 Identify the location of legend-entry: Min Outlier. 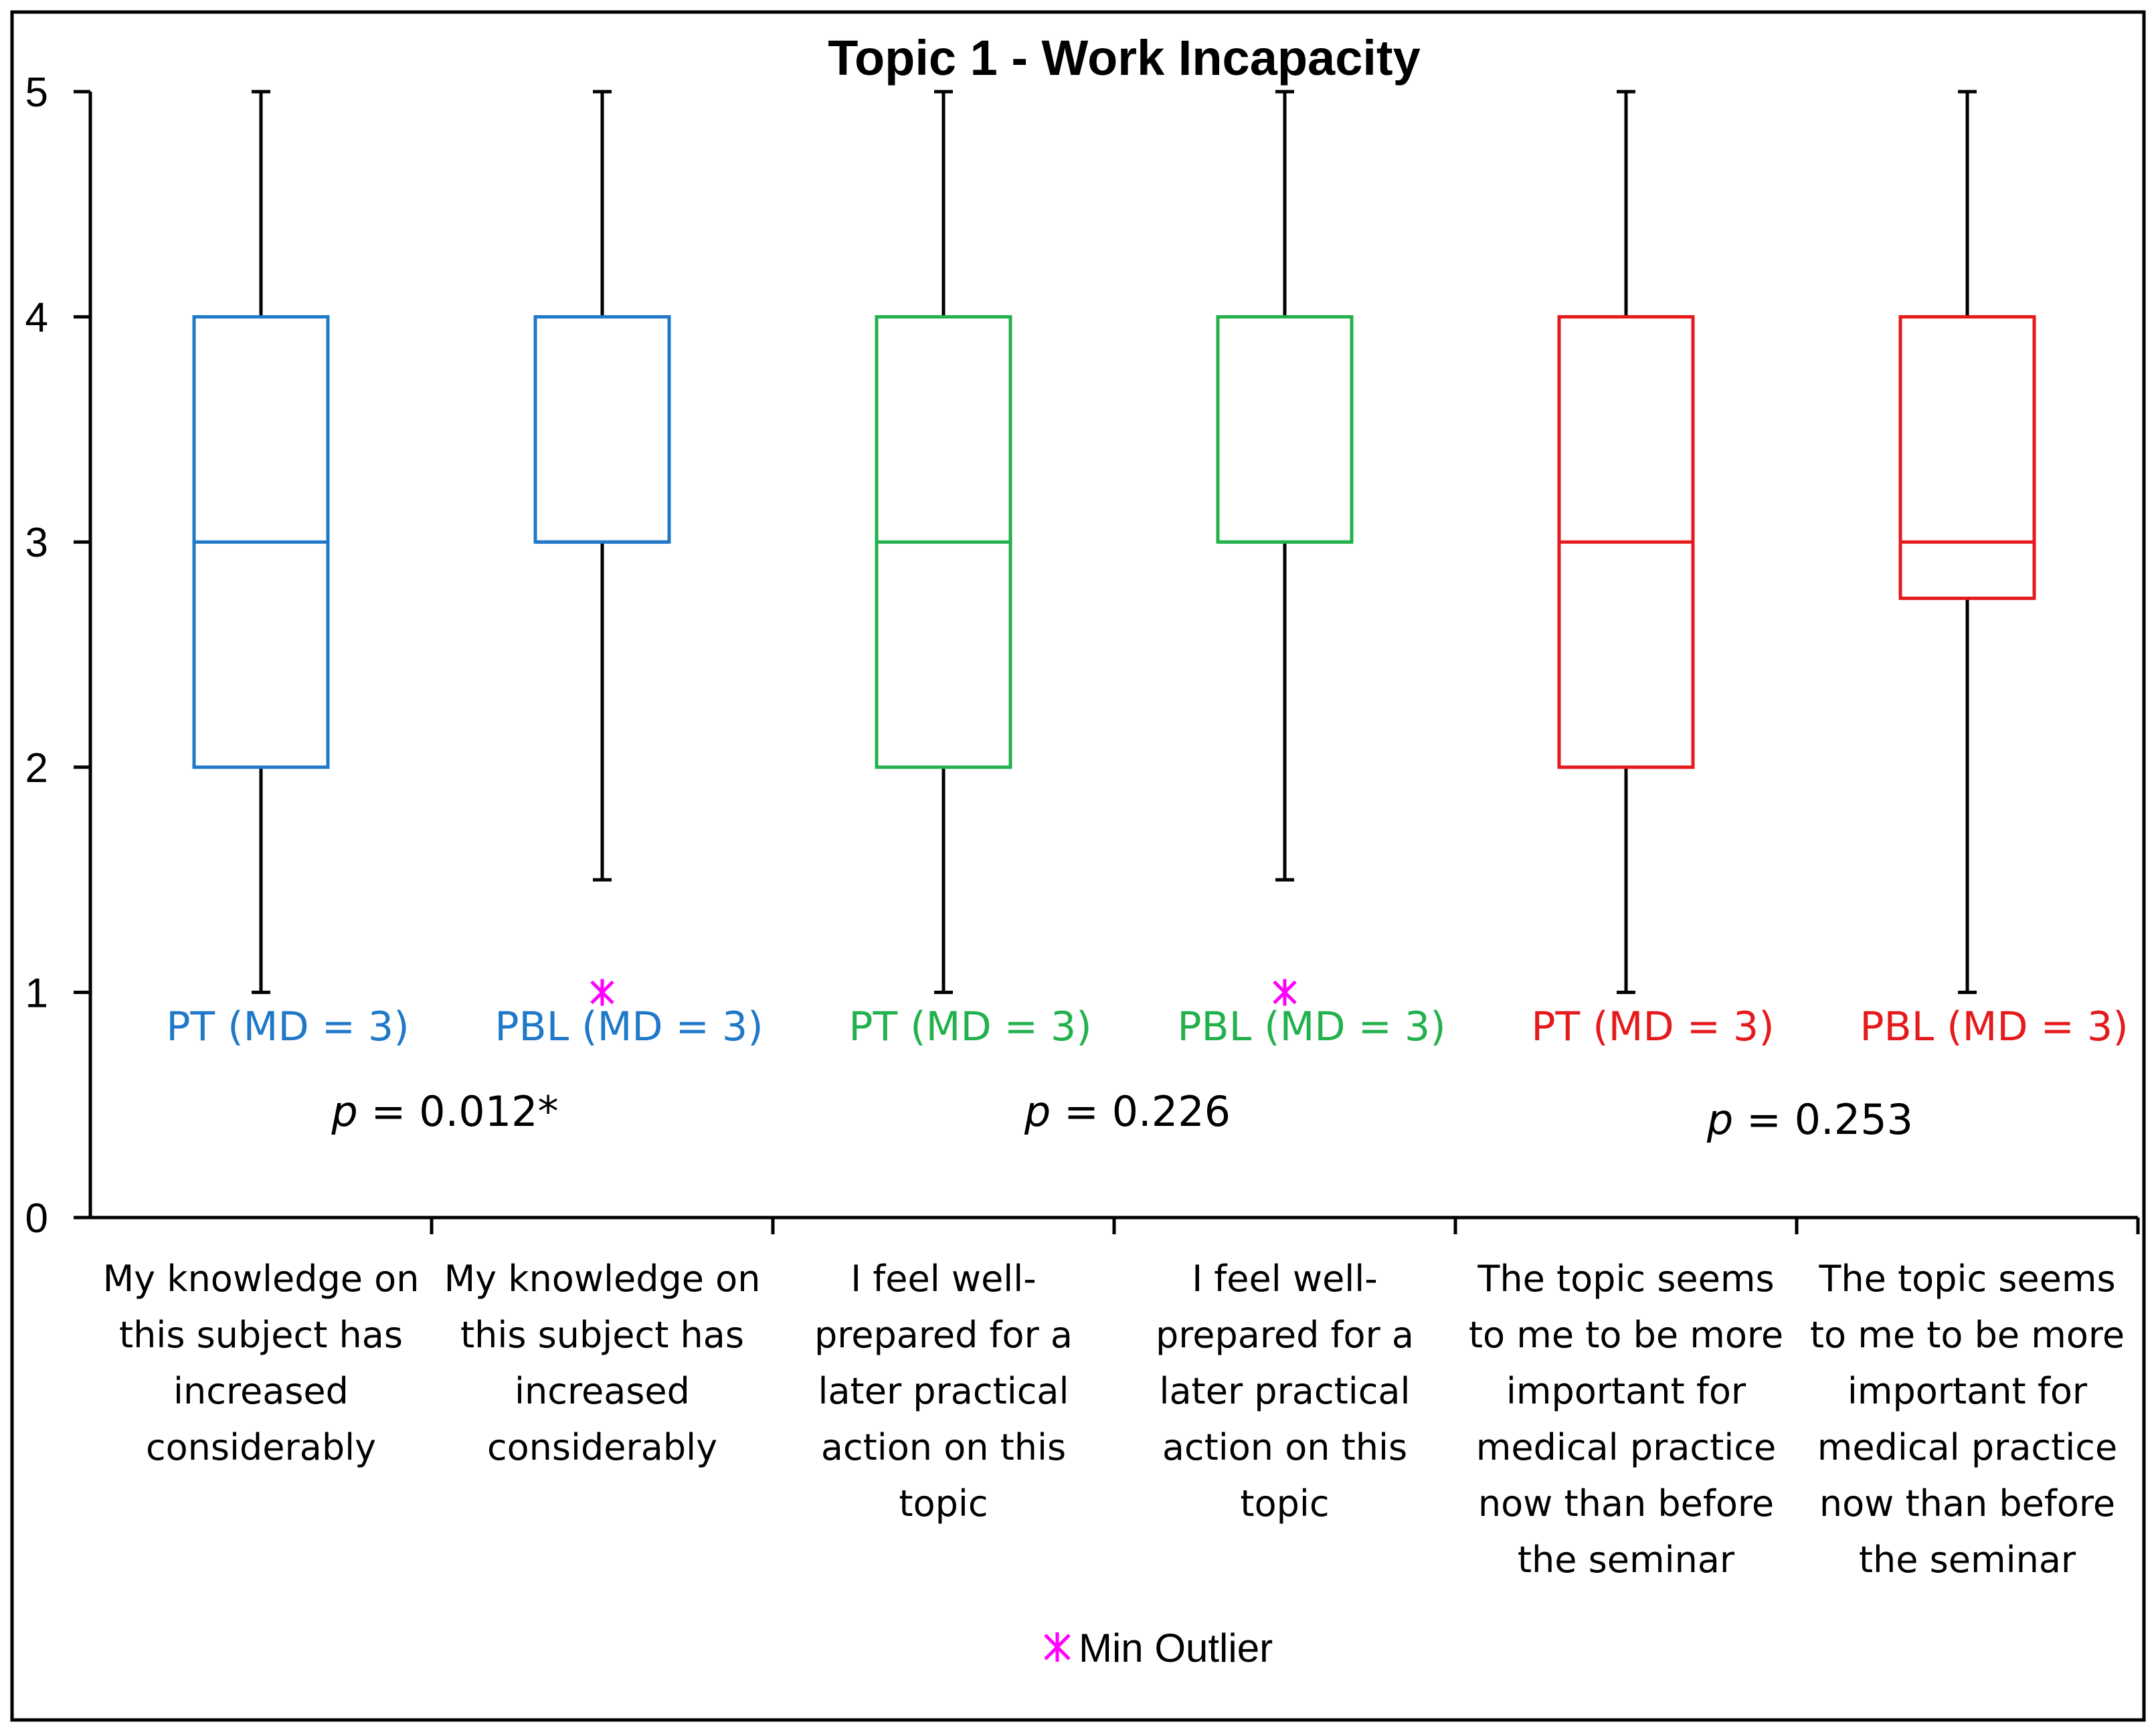
(1158, 1648).